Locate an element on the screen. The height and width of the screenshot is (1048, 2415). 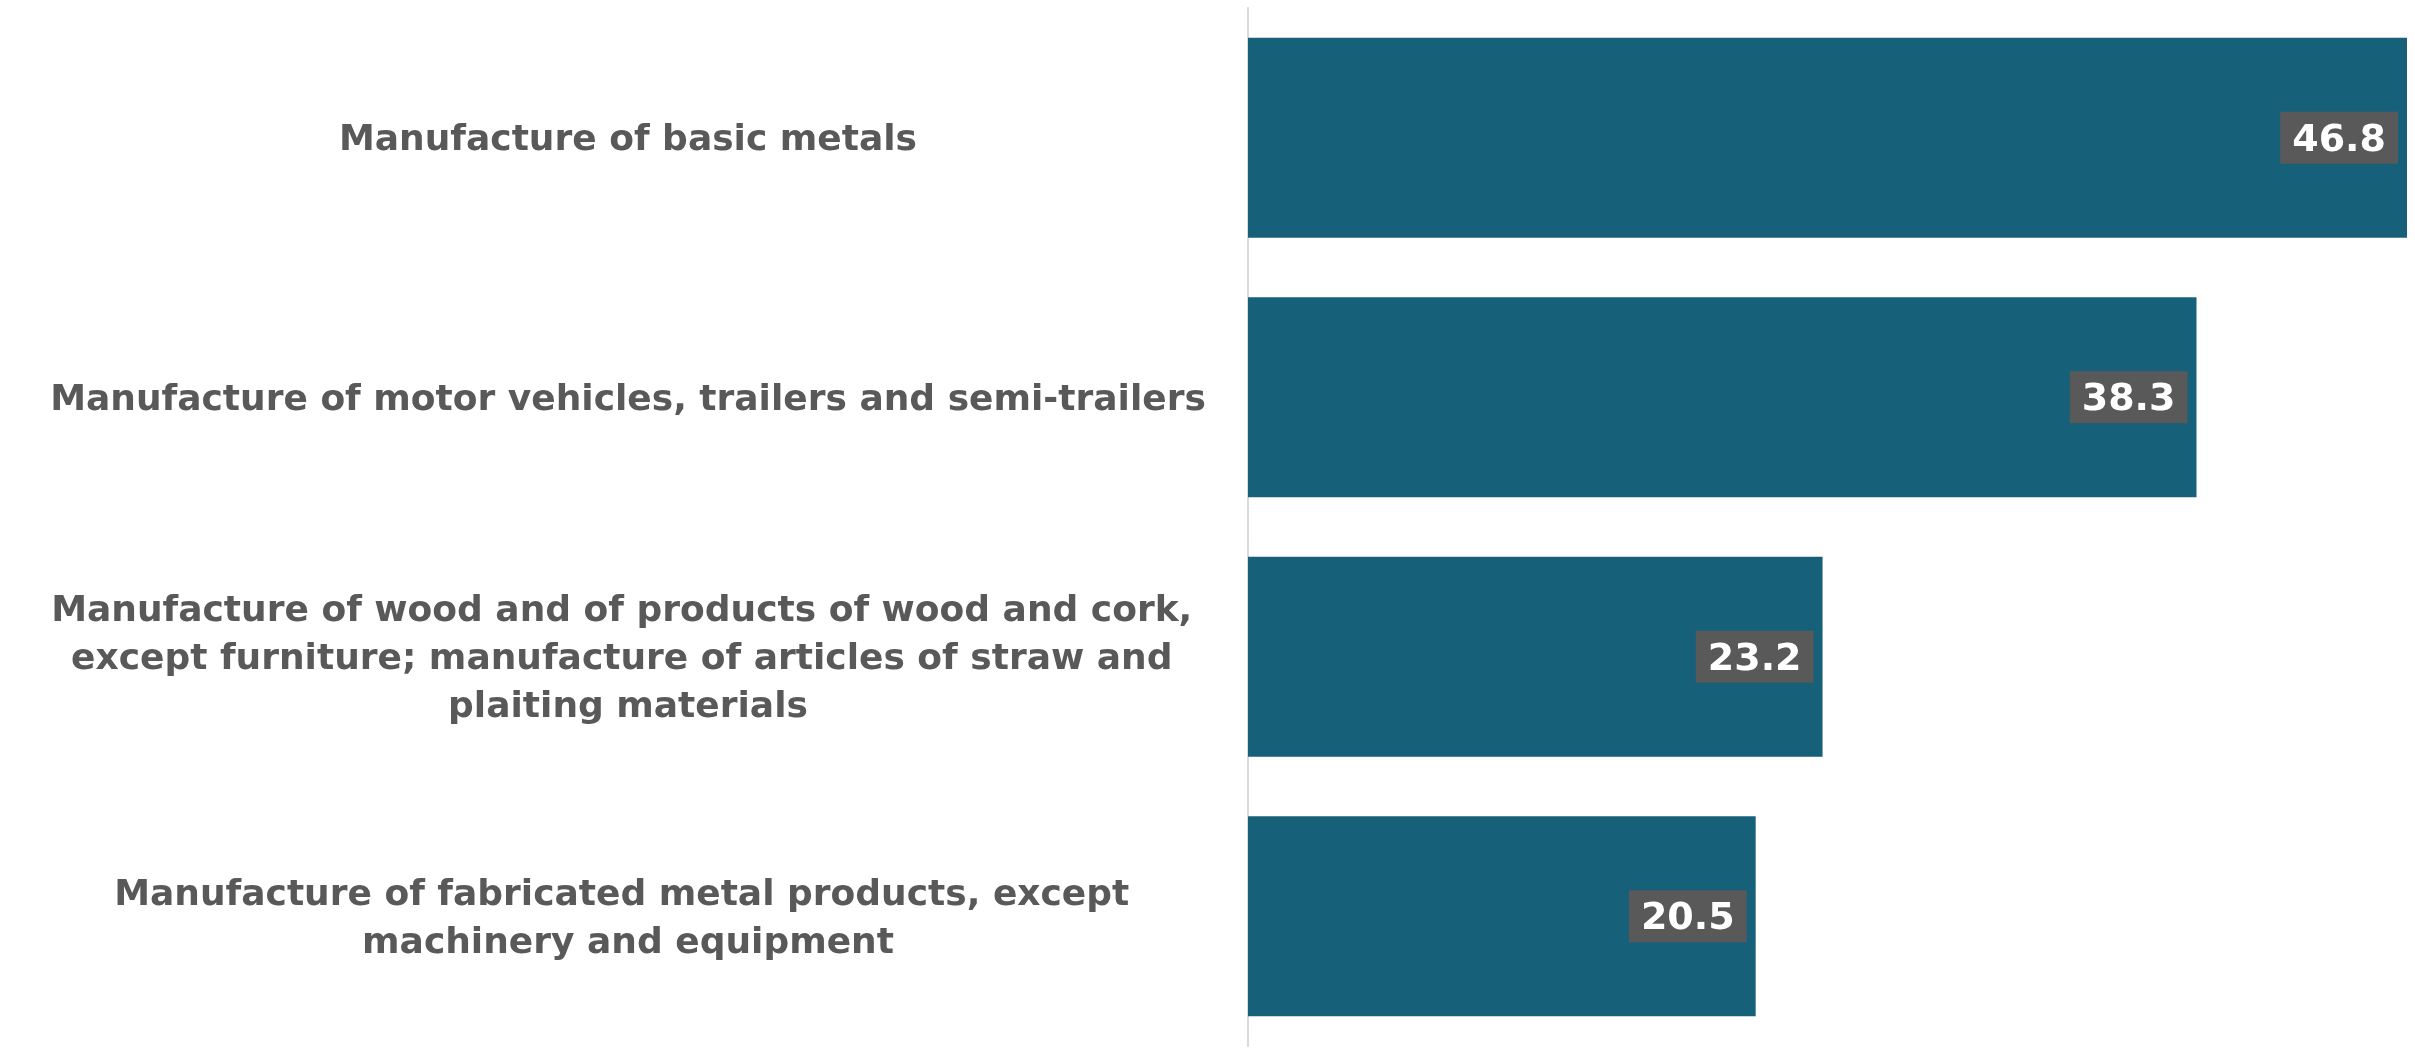
y-tick-label: Manufacture of motor vehicles, trailers and semi-trailers is located at coordinates (628, 397).